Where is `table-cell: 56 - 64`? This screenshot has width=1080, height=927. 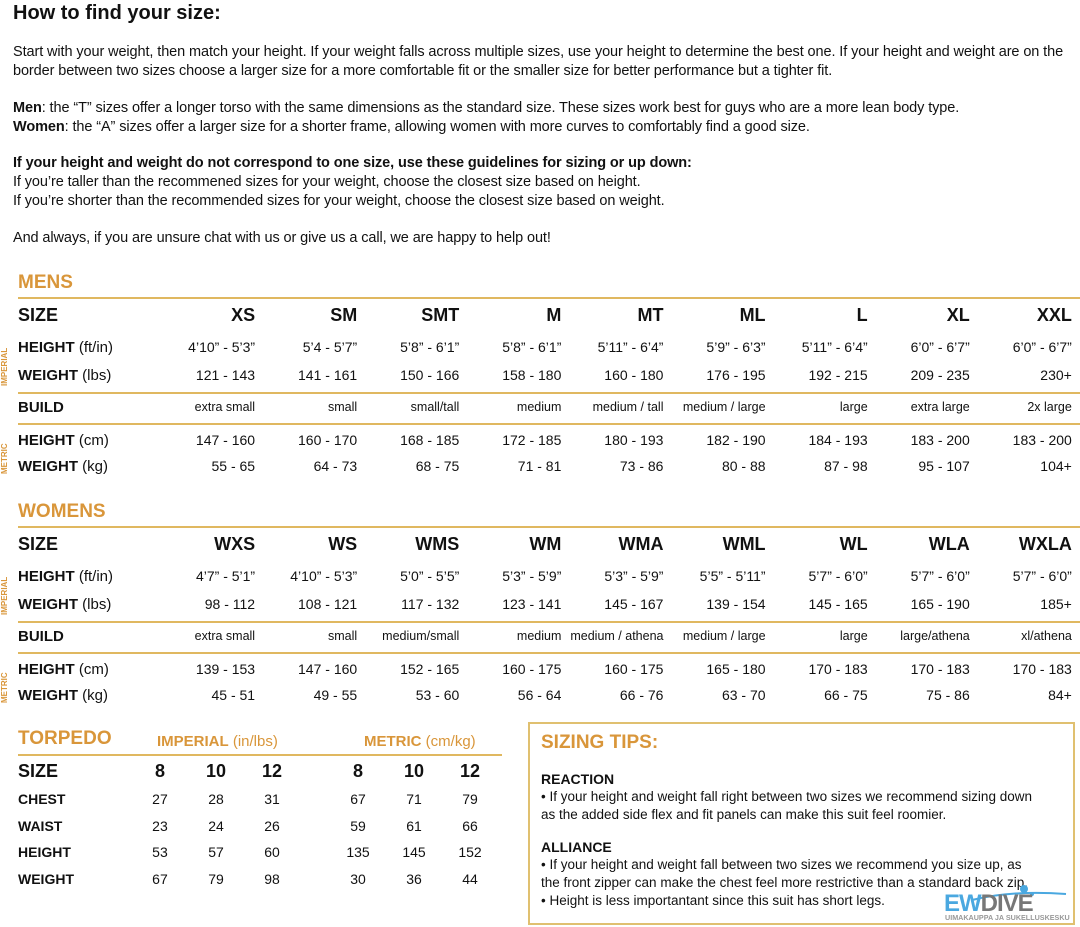
table-cell: 56 - 64 is located at coordinates (539, 695).